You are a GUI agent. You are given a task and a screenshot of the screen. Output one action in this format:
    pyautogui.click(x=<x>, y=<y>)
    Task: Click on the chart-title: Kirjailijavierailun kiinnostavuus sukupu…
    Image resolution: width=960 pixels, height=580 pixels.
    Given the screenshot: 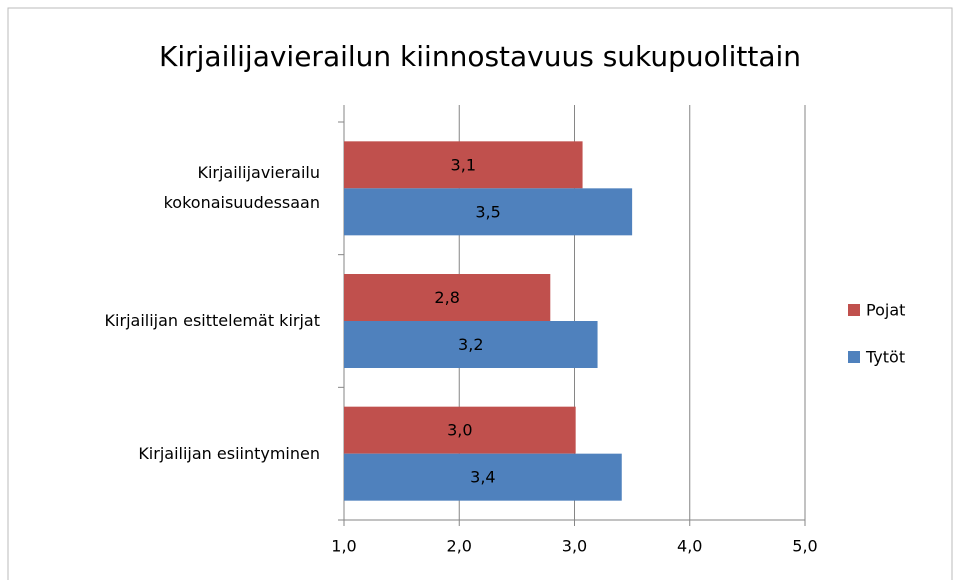 What is the action you would take?
    pyautogui.click(x=480, y=56)
    